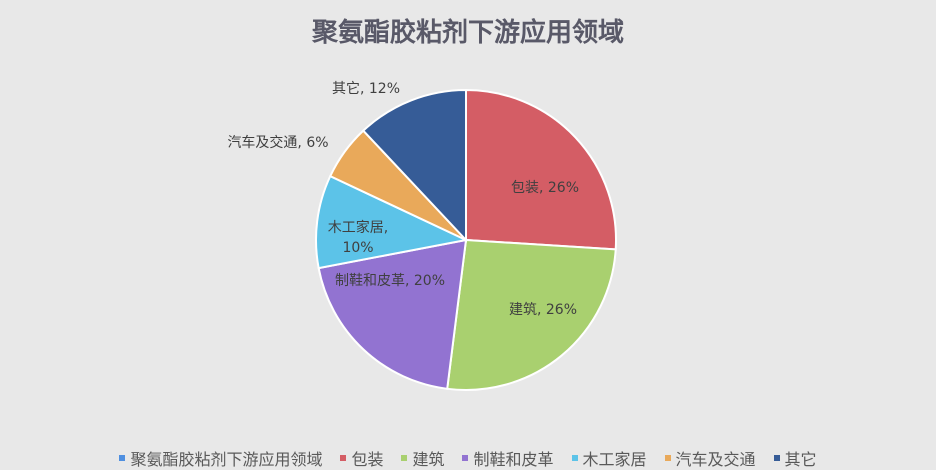  I want to click on legend: 聚氨酯胶粘剂下游应用领域 包装 建筑 制鞋和皮革 木工家居 汽车及交通 其它, so click(468, 458).